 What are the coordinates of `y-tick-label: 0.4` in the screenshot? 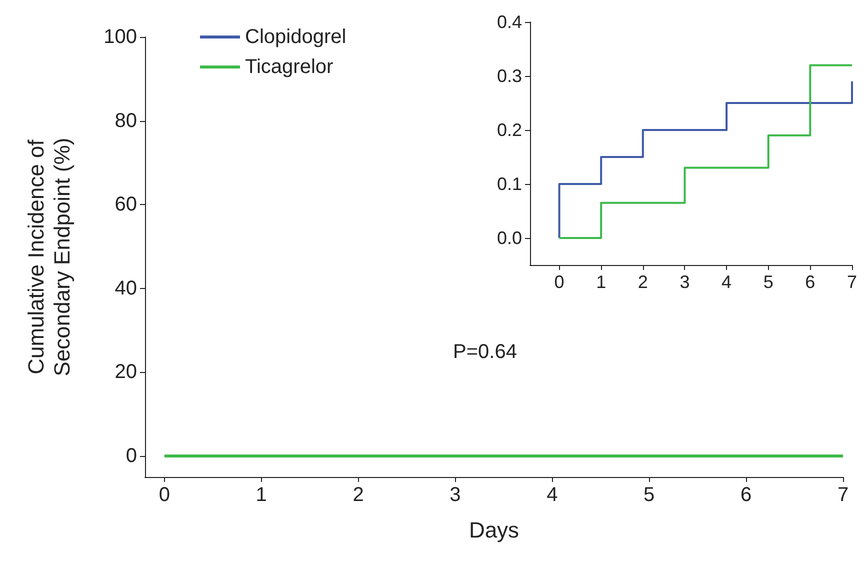 It's located at (509, 22).